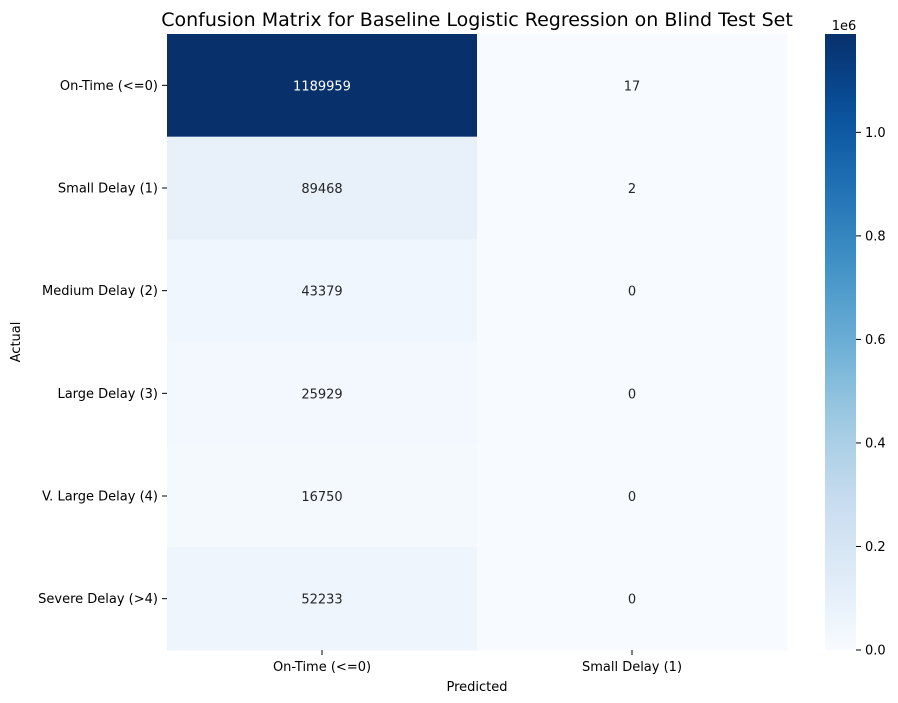 The width and height of the screenshot is (898, 703). Describe the element at coordinates (476, 687) in the screenshot. I see `x-axis-label: Predicted` at that location.